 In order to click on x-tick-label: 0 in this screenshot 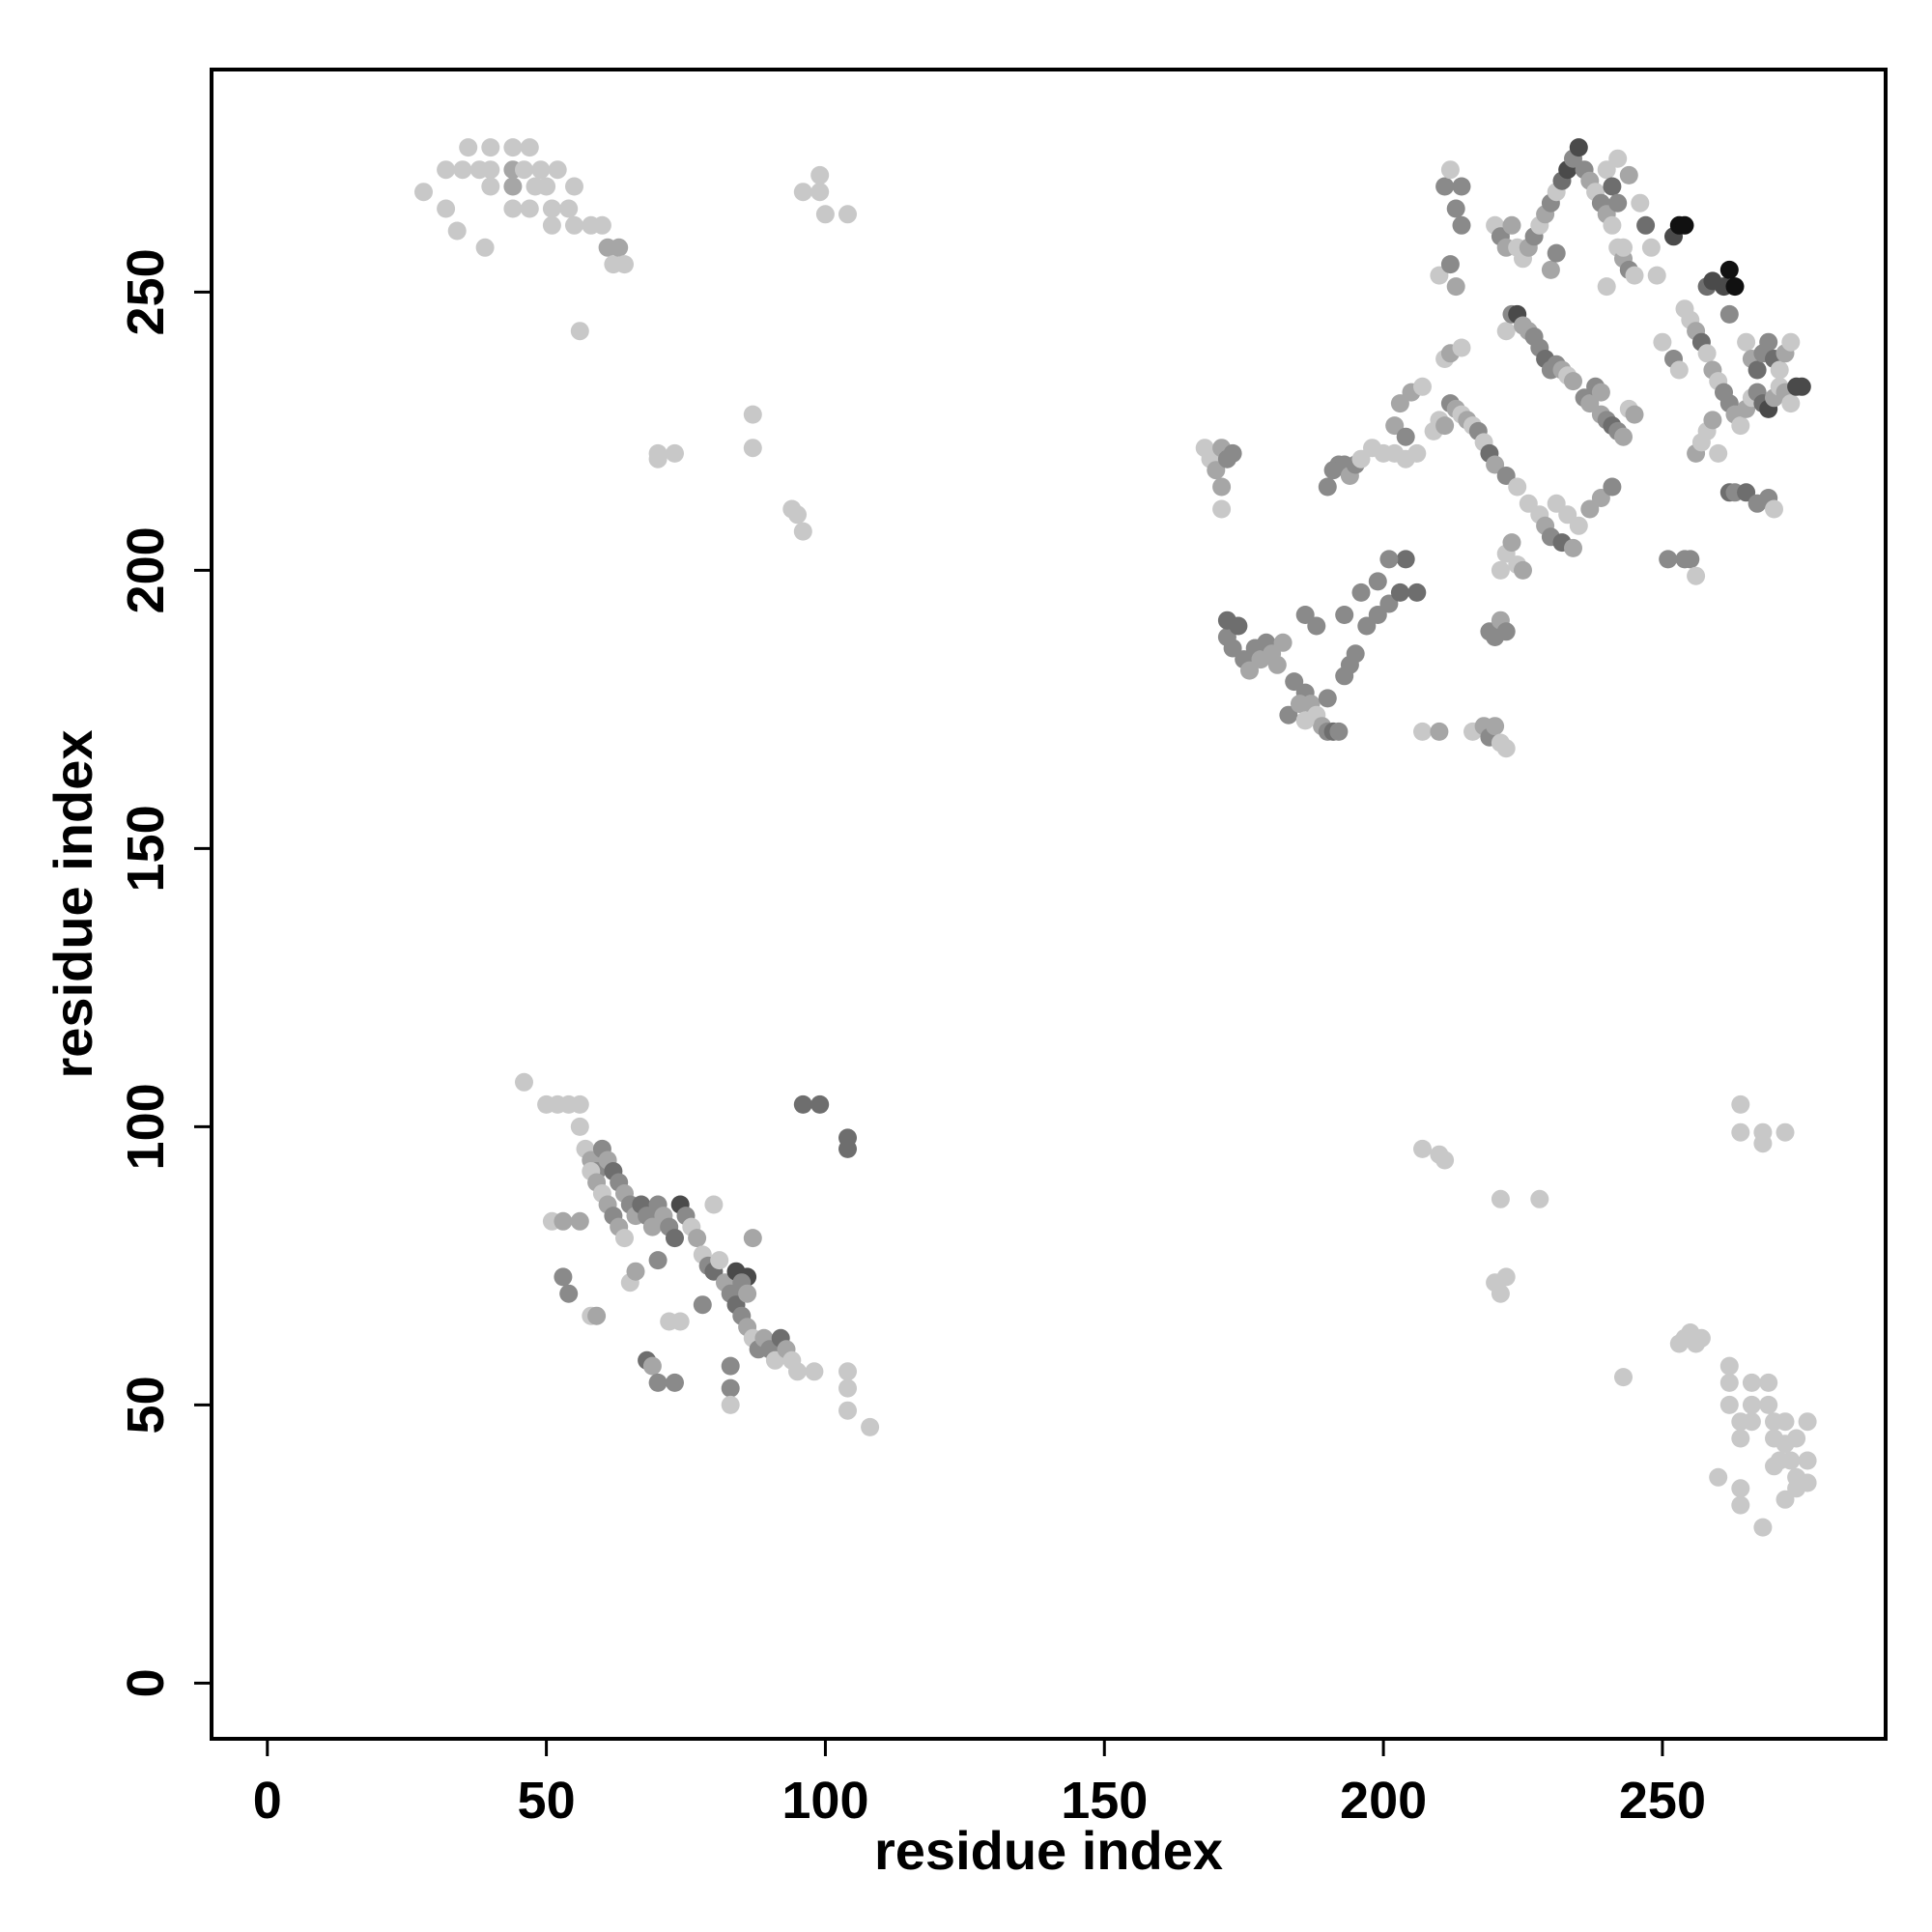, I will do `click(267, 1801)`.